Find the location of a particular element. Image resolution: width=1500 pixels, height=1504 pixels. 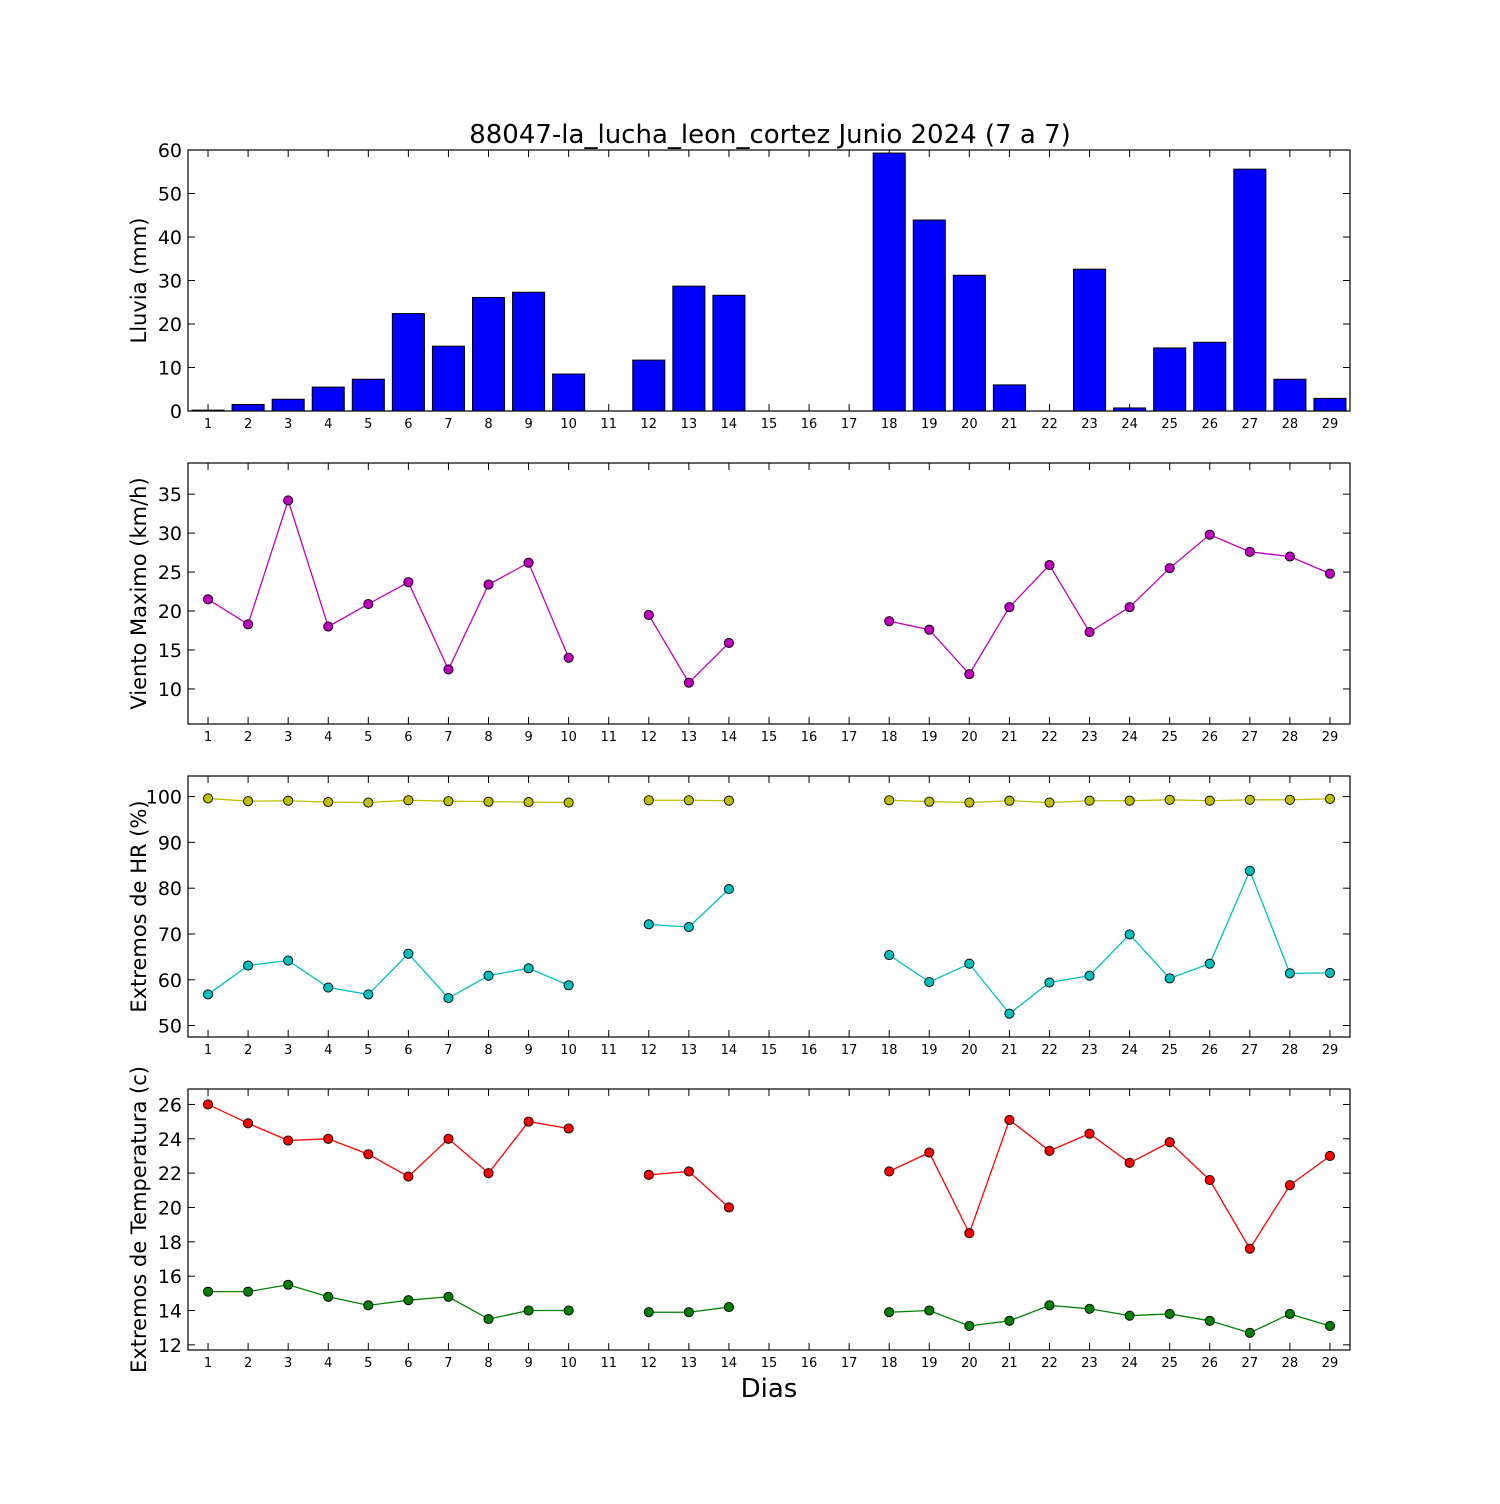

x-tick-label: 27 is located at coordinates (1250, 1363).